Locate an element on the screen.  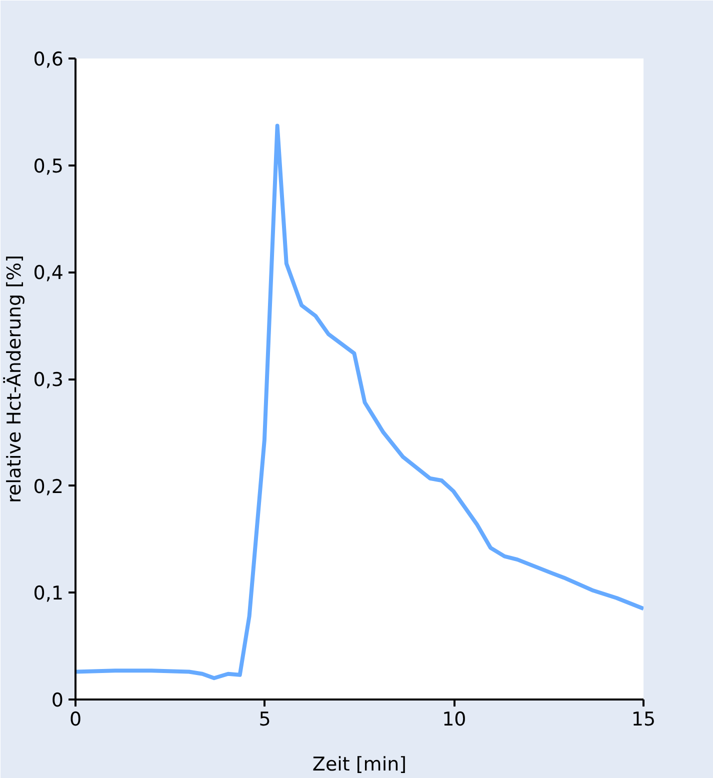
y-axis-title: relative Hct-Änderung [%] is located at coordinates (14, 378).